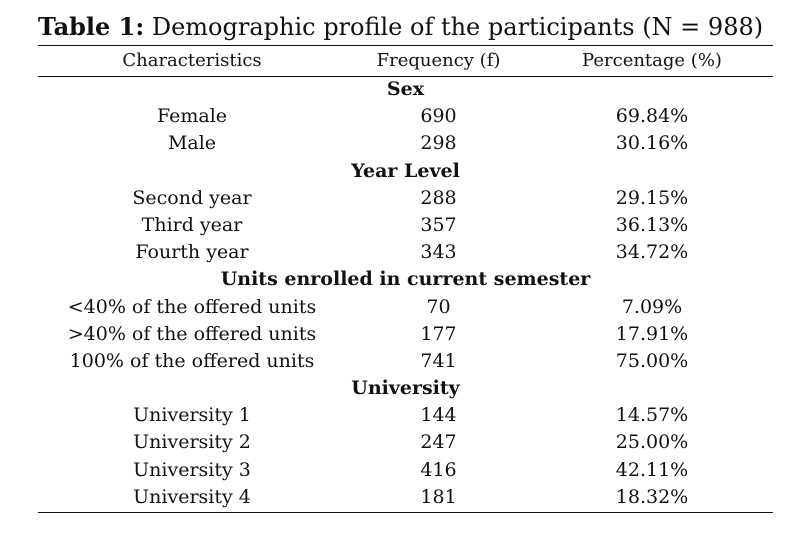 The image size is (796, 535). What do you see at coordinates (438, 306) in the screenshot?
I see `row-frequency: 70` at bounding box center [438, 306].